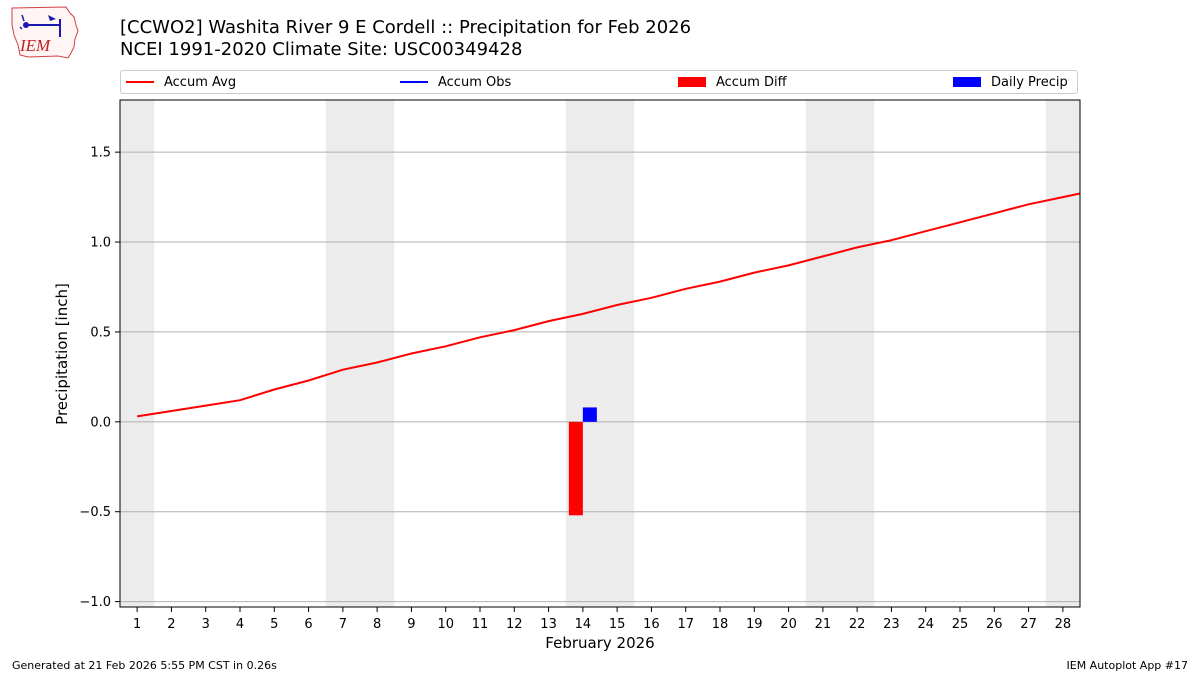 Image resolution: width=1200 pixels, height=675 pixels. What do you see at coordinates (514, 624) in the screenshot?
I see `x-tick-label: 12` at bounding box center [514, 624].